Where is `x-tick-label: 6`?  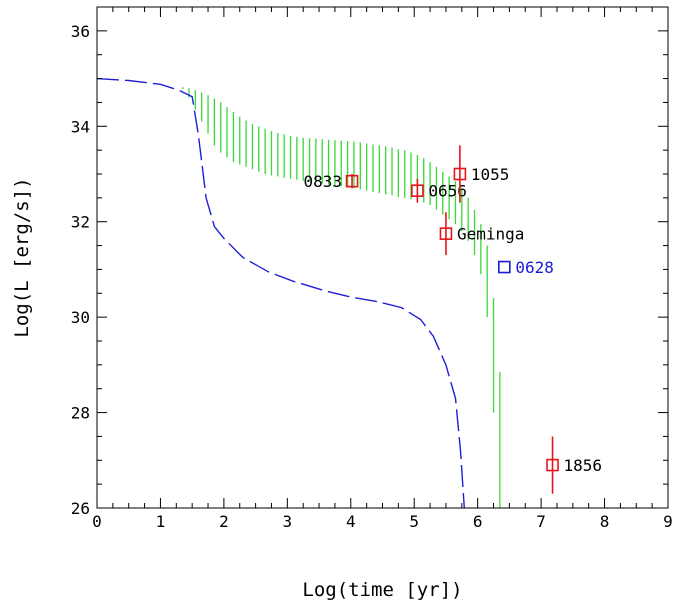 x-tick-label: 6 is located at coordinates (478, 521).